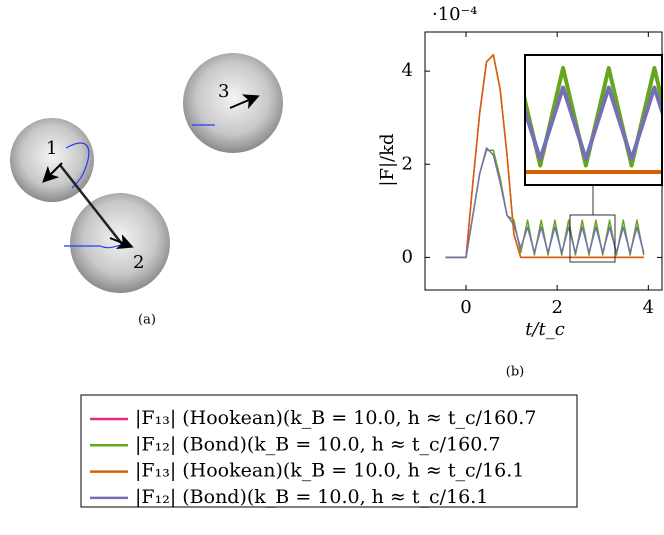 The width and height of the screenshot is (664, 535). Describe the element at coordinates (91, 204) in the screenshot. I see `bond` at that location.